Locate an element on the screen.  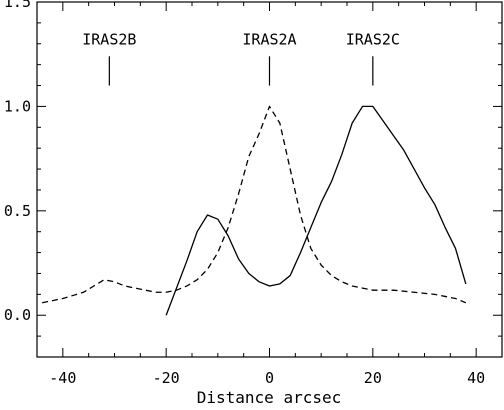
y-tick-label: 0.0 is located at coordinates (17, 315).